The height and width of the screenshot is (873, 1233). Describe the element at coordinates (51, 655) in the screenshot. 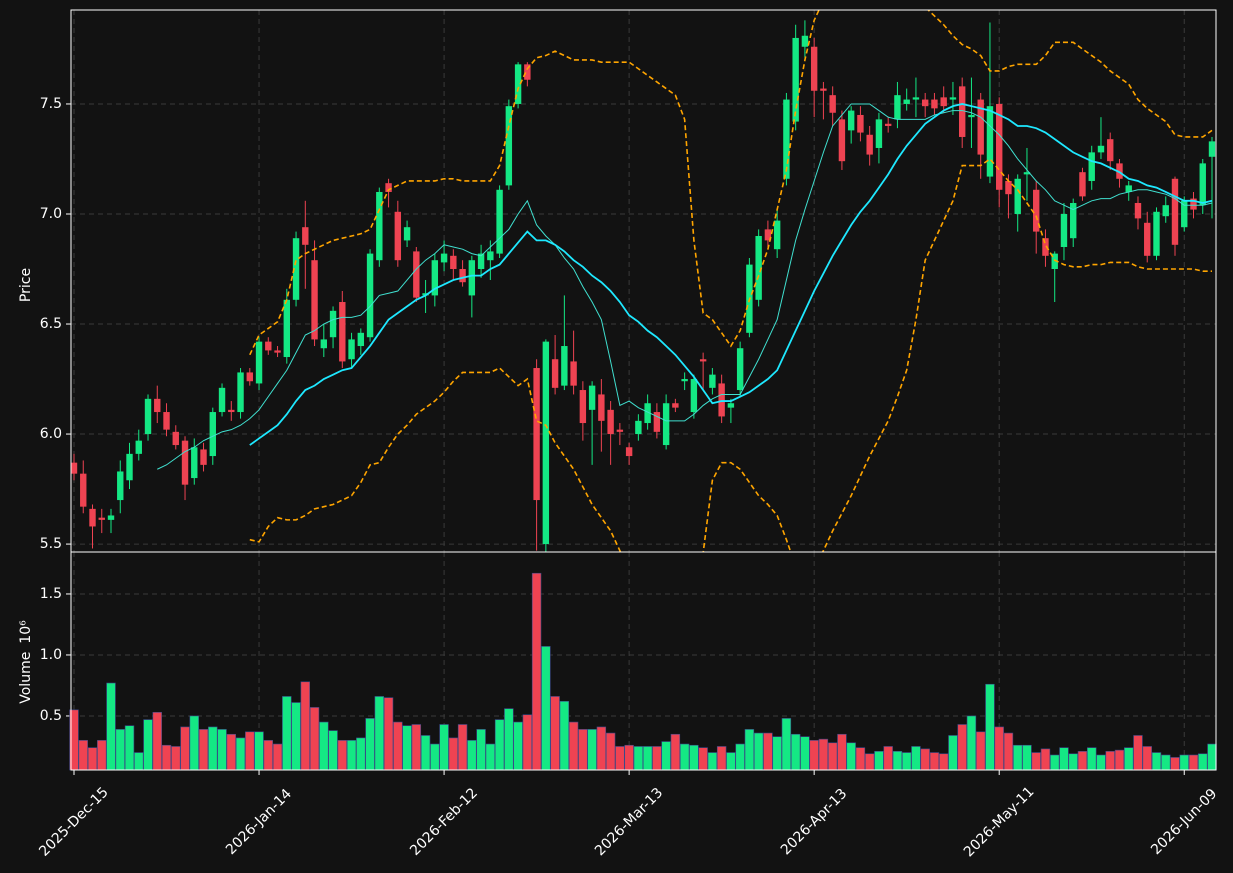

I see `y-tick-label: 1.0` at that location.